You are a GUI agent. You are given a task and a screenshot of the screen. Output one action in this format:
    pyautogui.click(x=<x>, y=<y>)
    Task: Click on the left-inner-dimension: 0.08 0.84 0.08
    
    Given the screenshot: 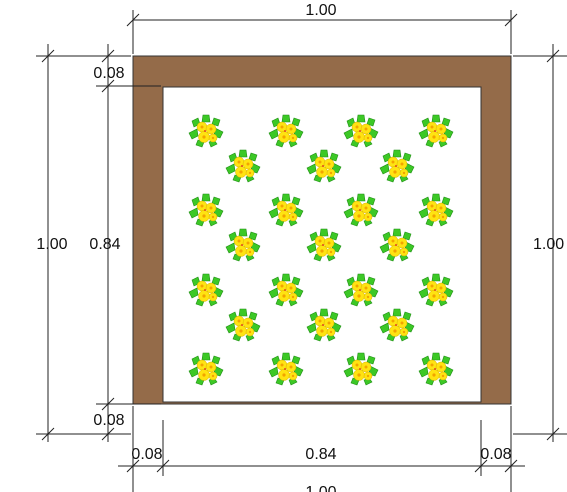 What is the action you would take?
    pyautogui.click(x=125, y=243)
    